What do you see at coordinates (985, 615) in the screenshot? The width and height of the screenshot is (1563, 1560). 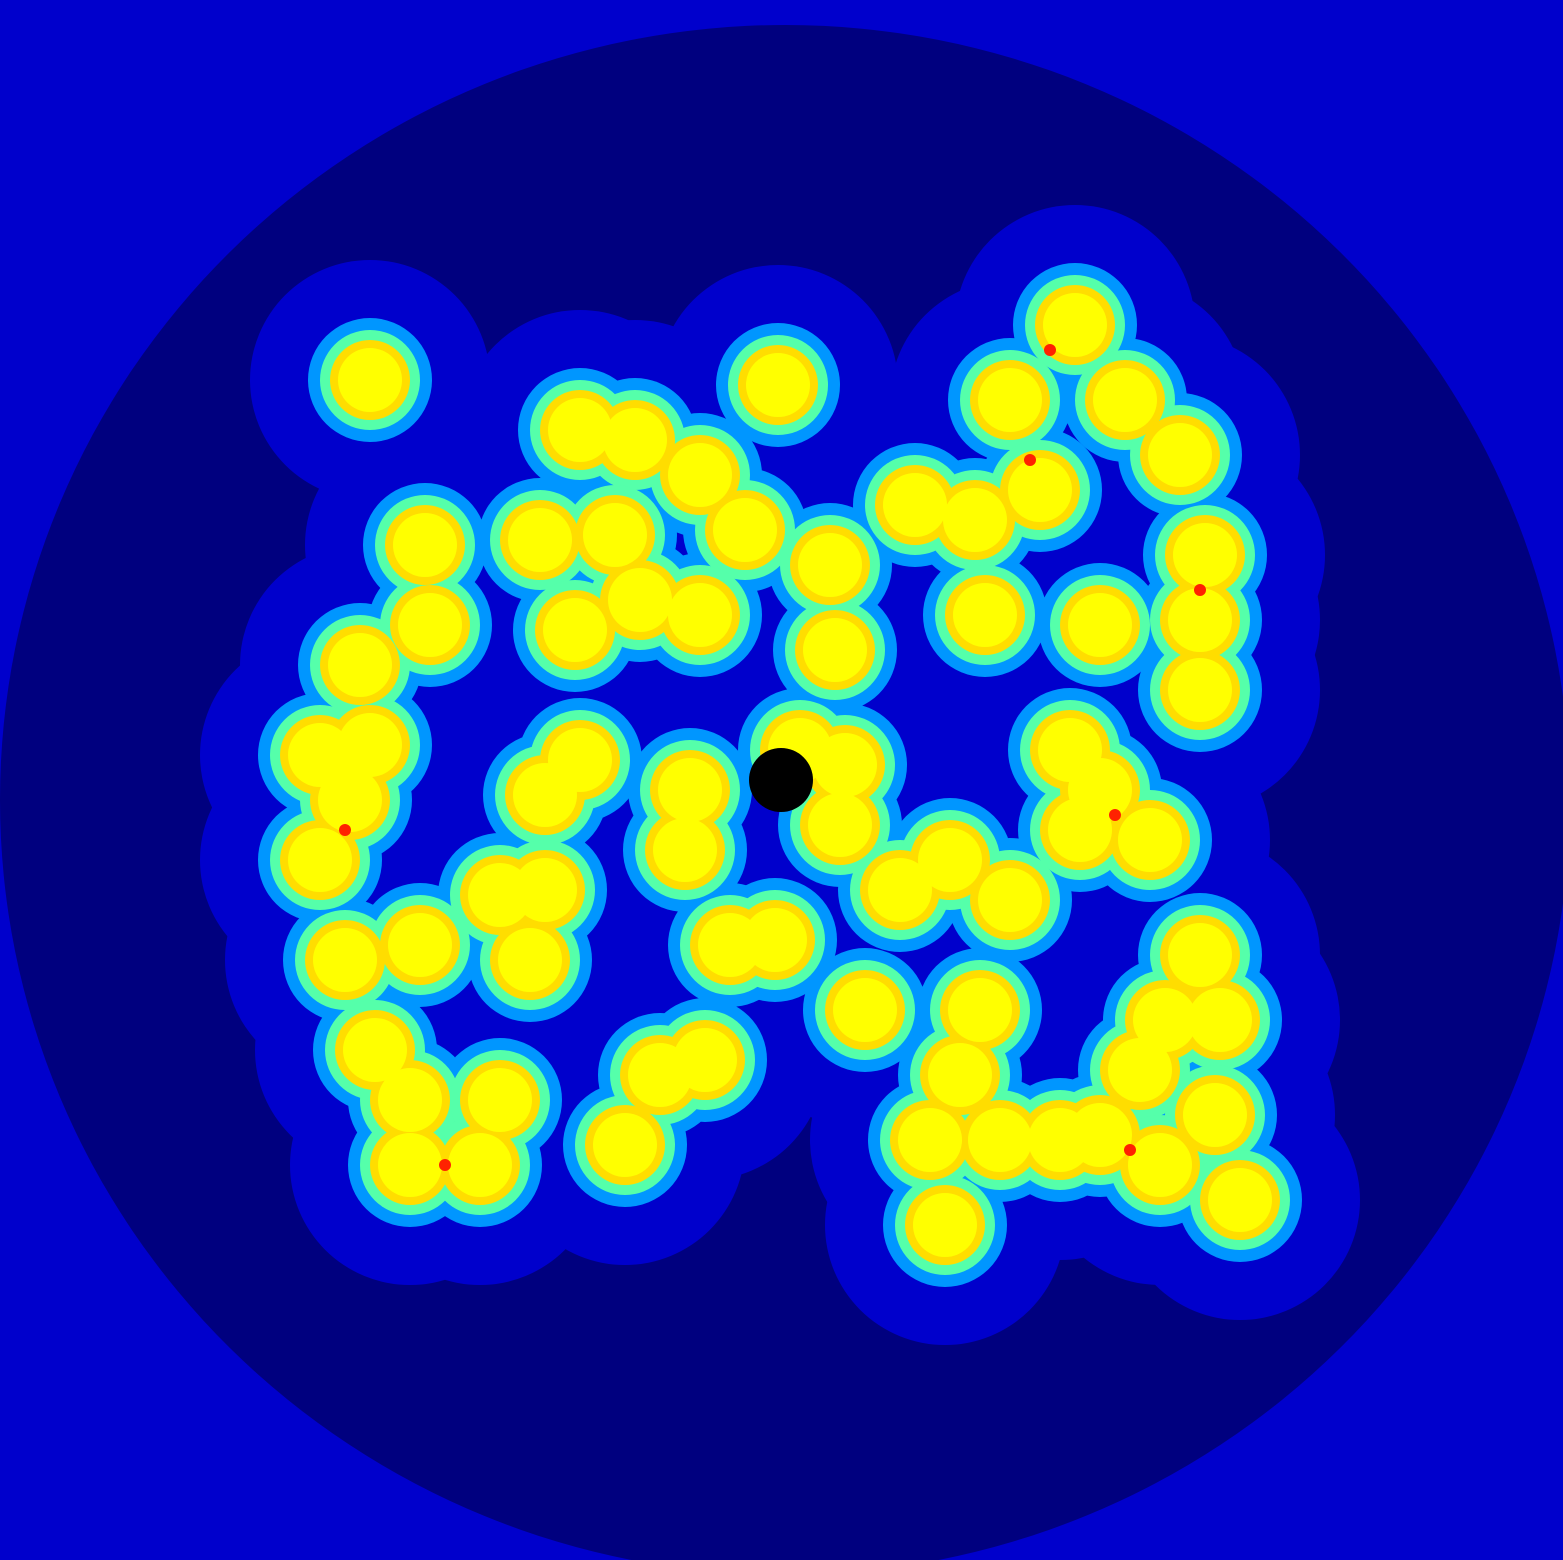 I see `yellow-core-b10` at bounding box center [985, 615].